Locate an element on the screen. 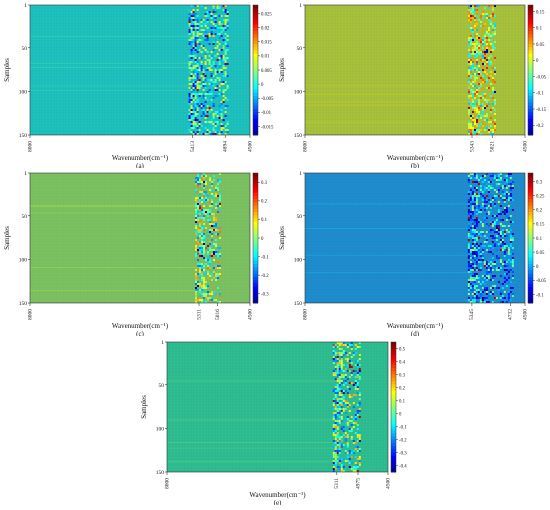  x-tick-label-b: 4500 is located at coordinates (525, 146).